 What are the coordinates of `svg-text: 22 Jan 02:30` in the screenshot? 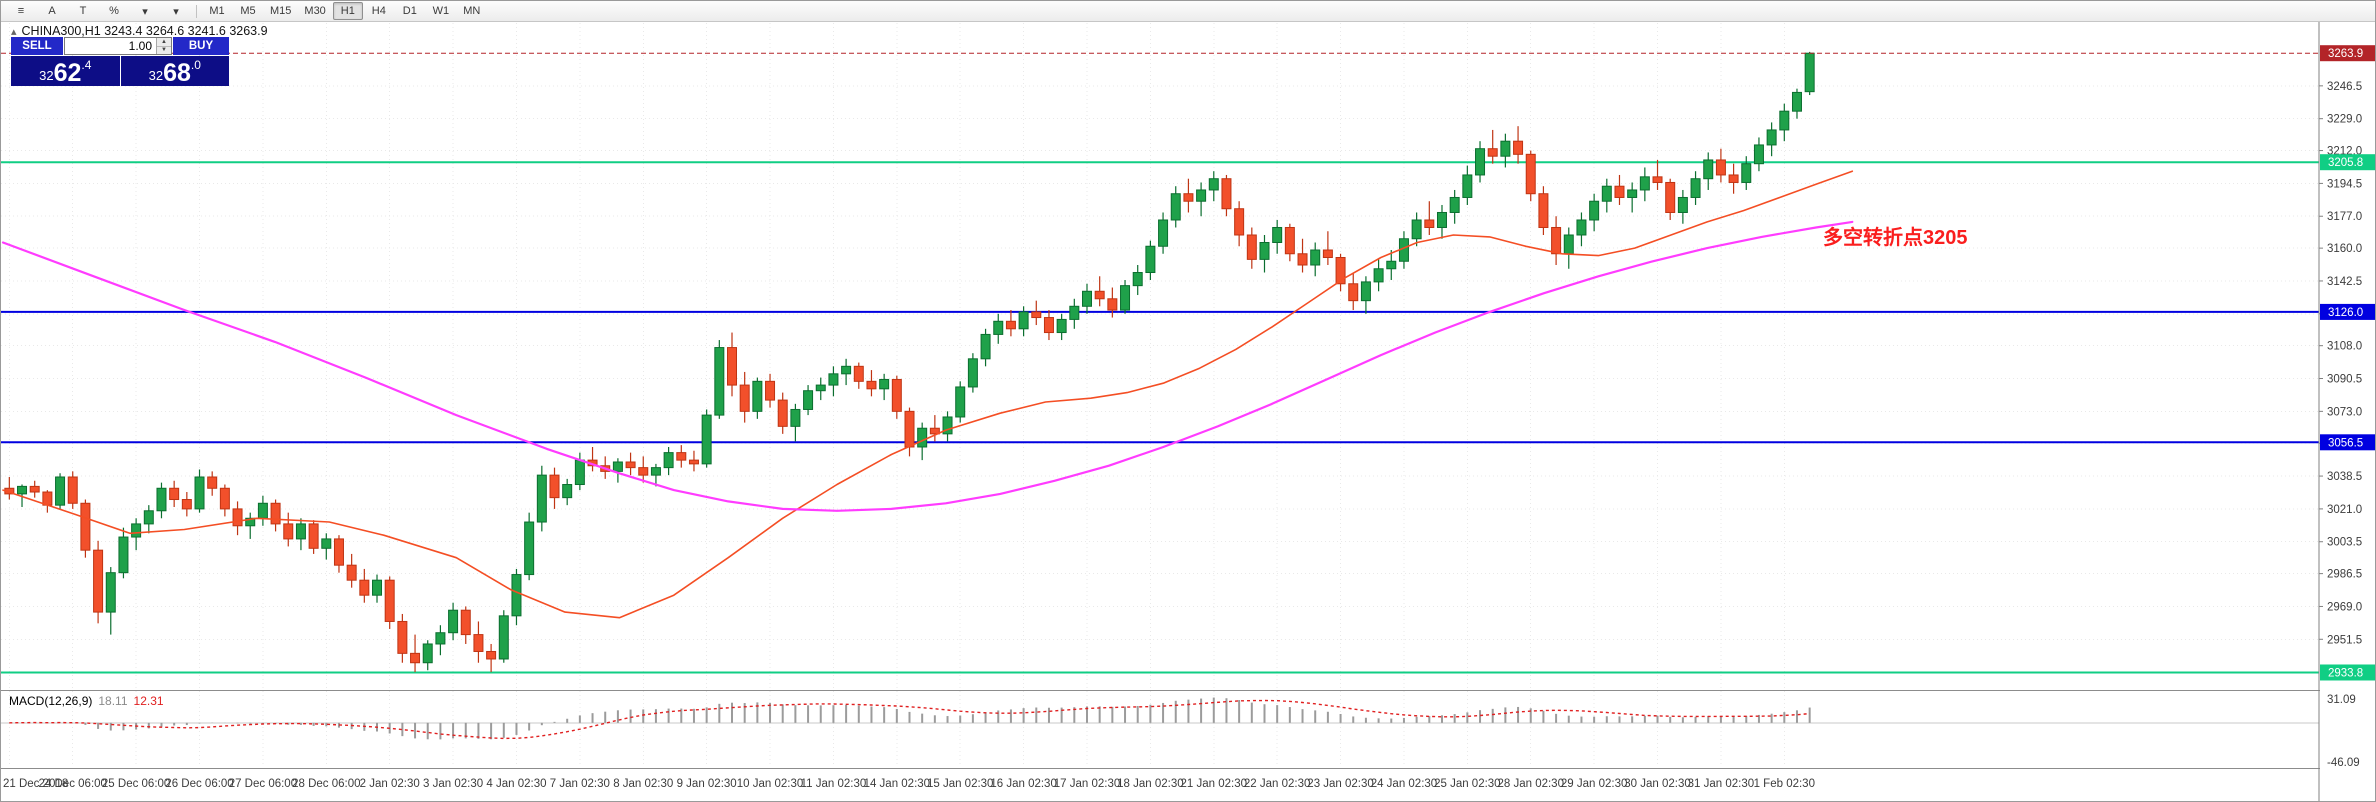 It's located at (1277, 784).